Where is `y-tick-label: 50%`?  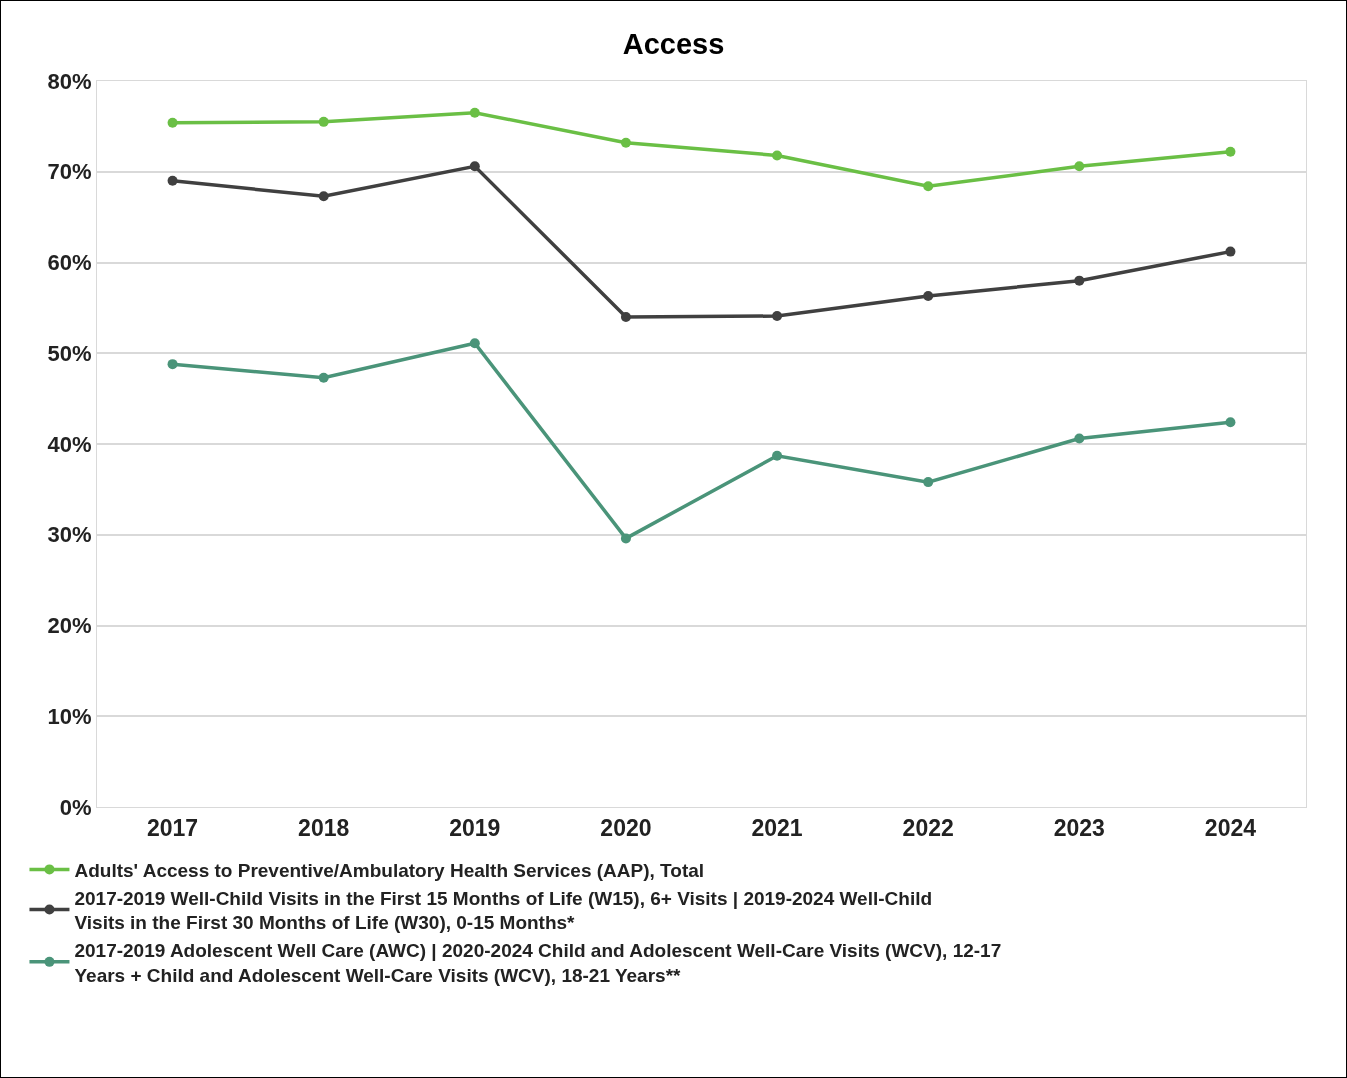 y-tick-label: 50% is located at coordinates (69, 353).